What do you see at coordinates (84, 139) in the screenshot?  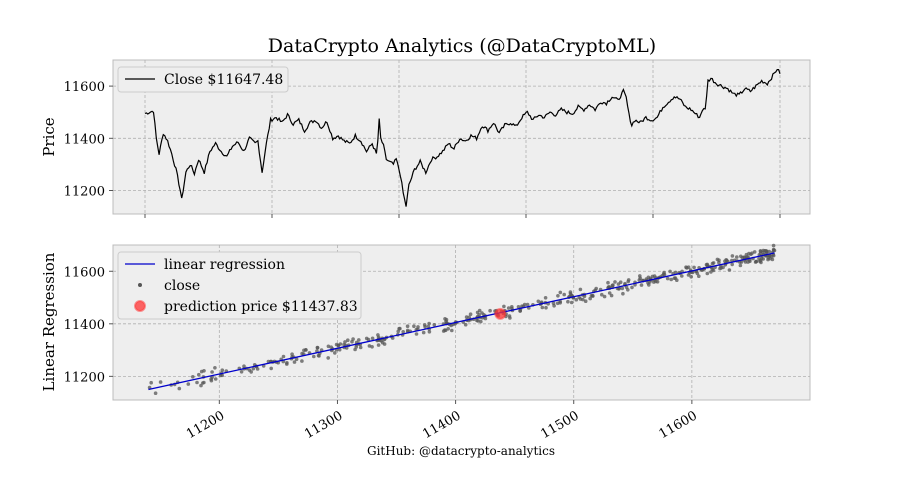 I see `price-y-tick-label: 11400` at bounding box center [84, 139].